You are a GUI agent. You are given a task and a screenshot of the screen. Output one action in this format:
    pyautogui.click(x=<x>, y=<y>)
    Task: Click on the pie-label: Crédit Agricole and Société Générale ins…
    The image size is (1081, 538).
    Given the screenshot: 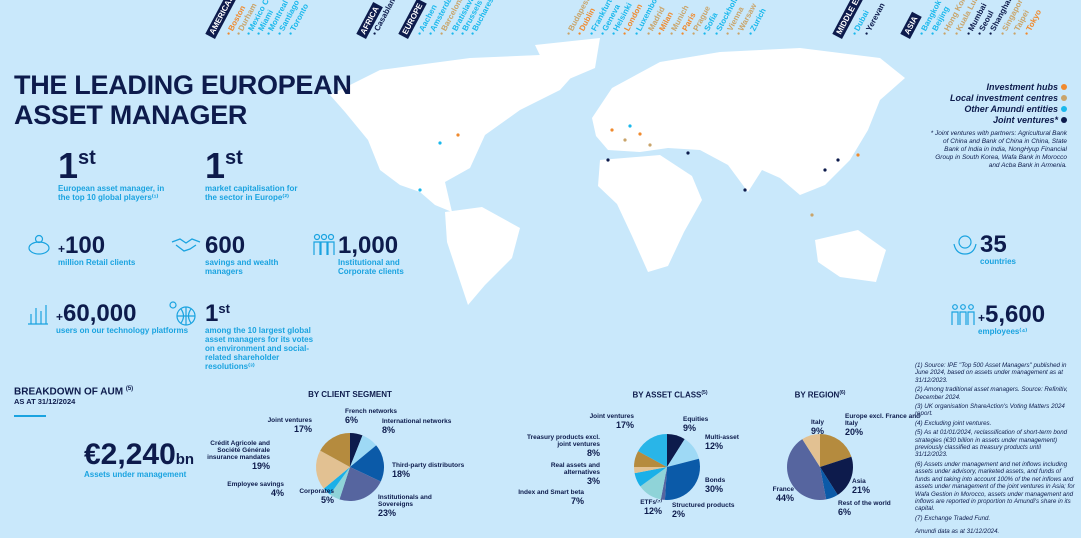 What is the action you would take?
    pyautogui.click(x=232, y=455)
    